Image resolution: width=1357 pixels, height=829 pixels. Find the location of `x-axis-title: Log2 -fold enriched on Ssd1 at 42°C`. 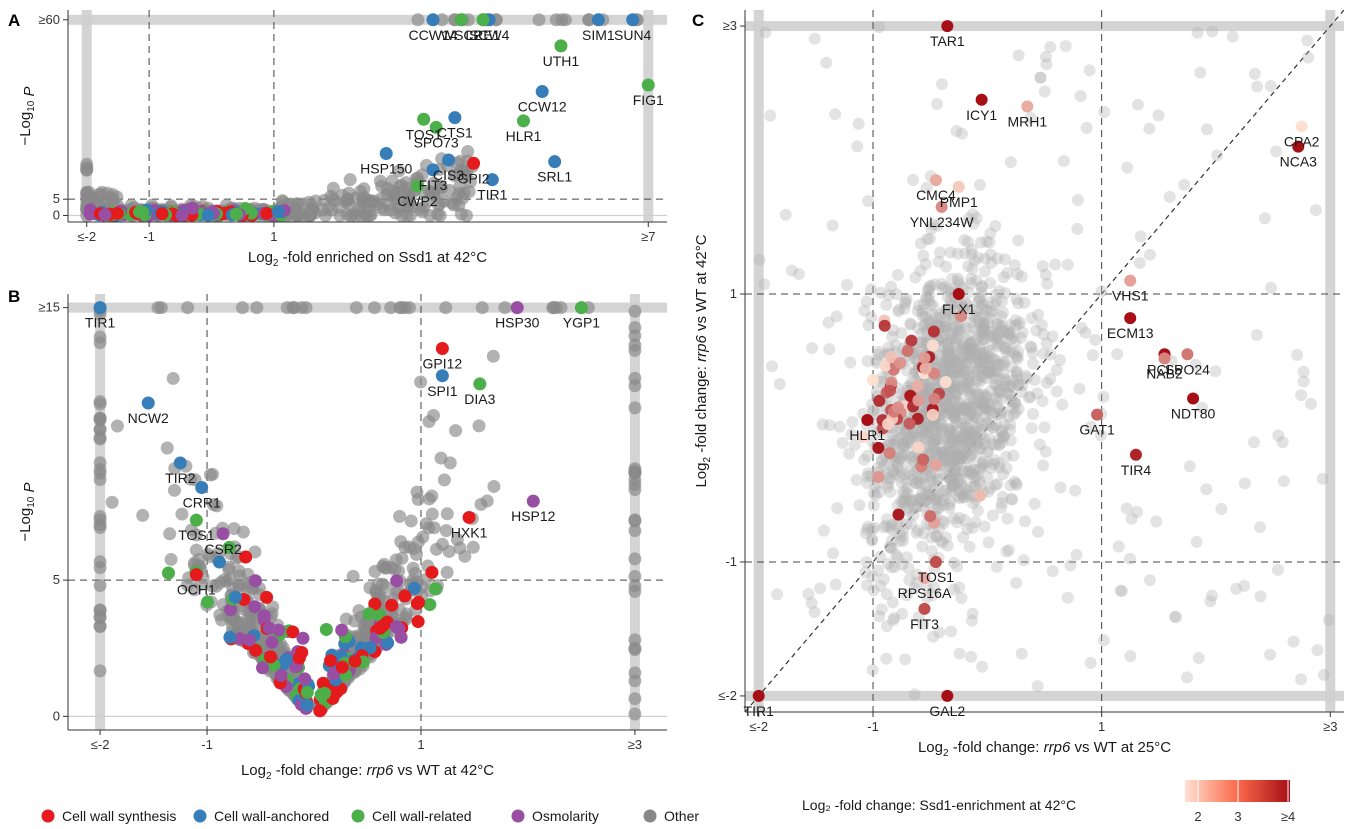

x-axis-title: Log2 -fold enriched on Ssd1 at 42°C is located at coordinates (367, 259).